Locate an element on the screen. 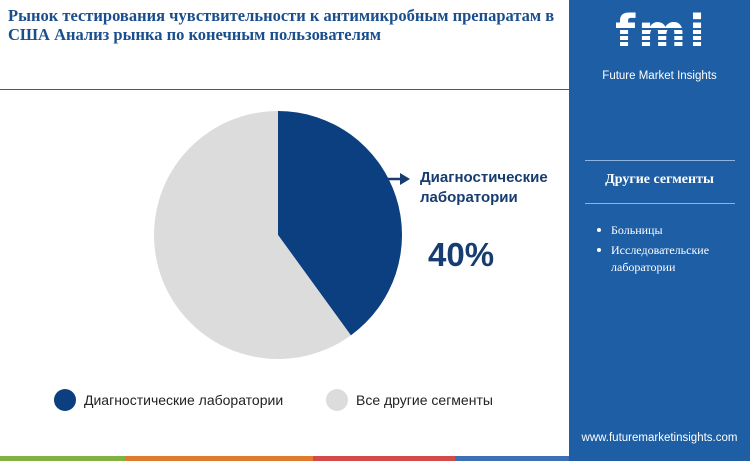  callout-label: Диагностические лаборатории is located at coordinates (484, 187).